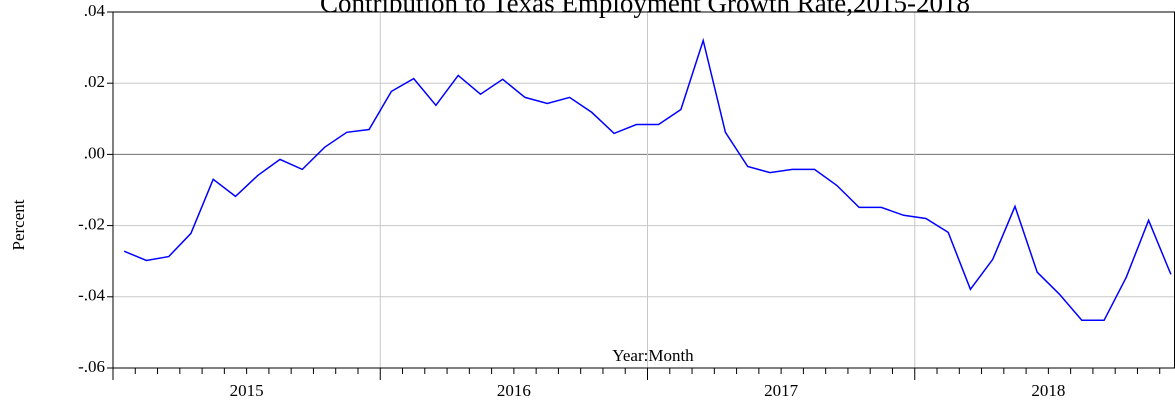 Image resolution: width=1175 pixels, height=413 pixels. What do you see at coordinates (514, 390) in the screenshot?
I see `x-tick-label: 2016` at bounding box center [514, 390].